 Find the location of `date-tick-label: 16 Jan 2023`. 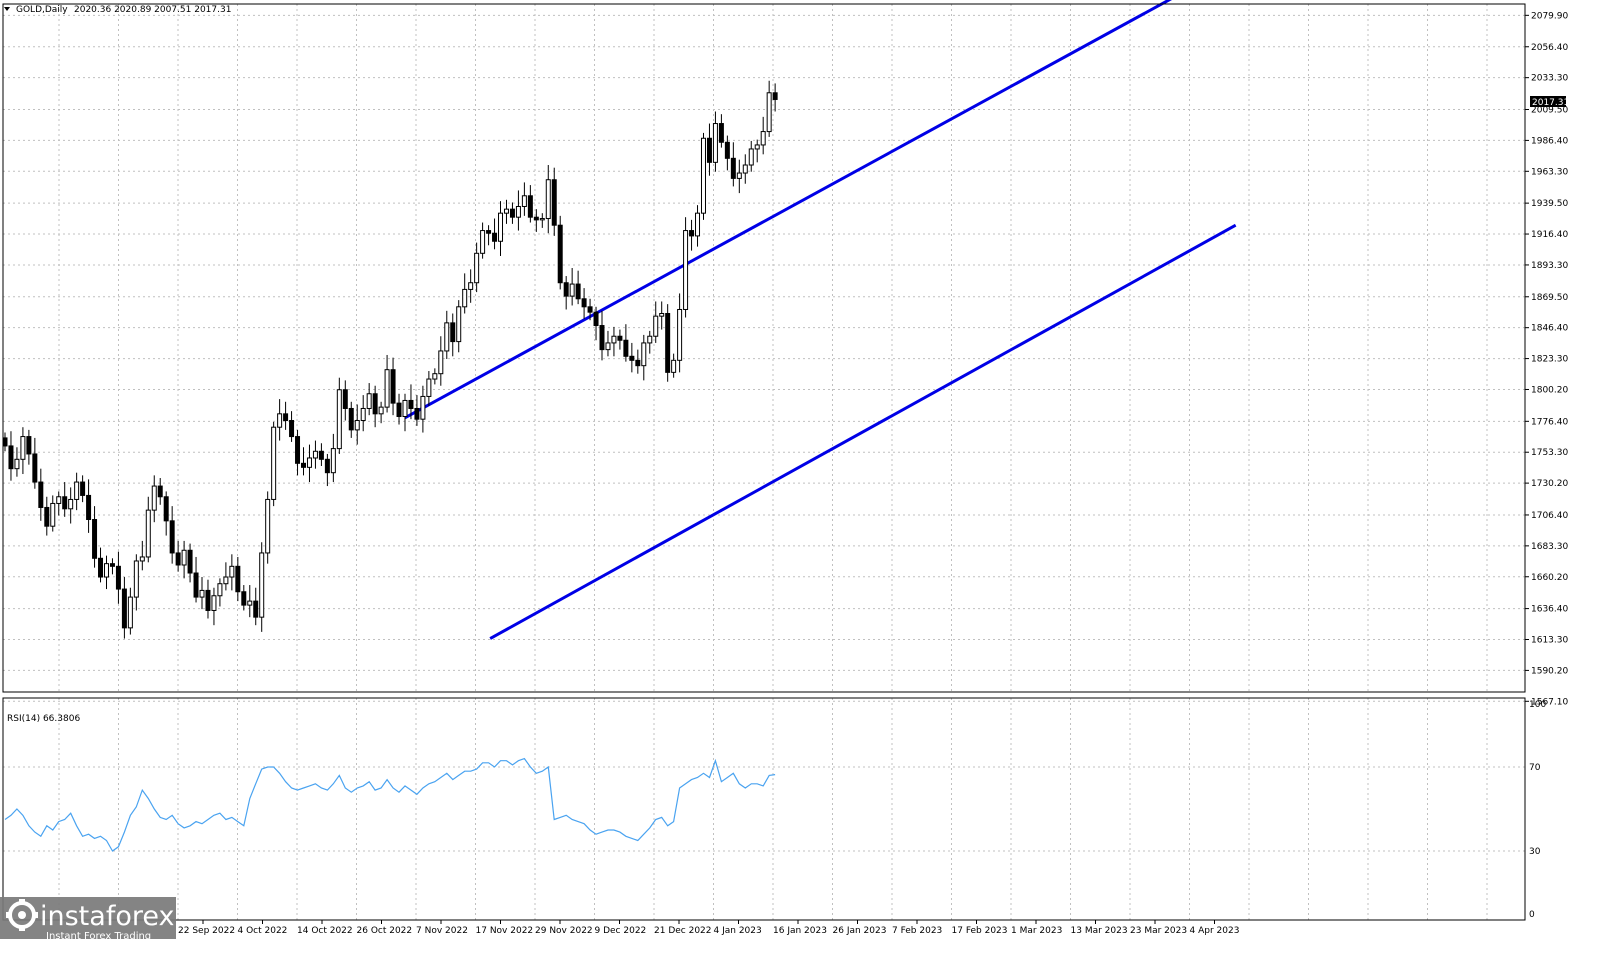

date-tick-label: 16 Jan 2023 is located at coordinates (800, 931).